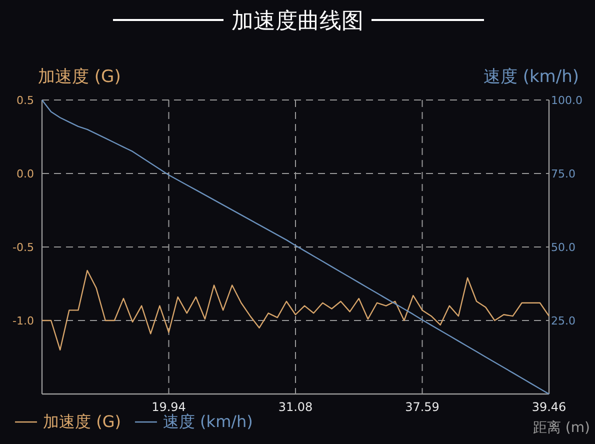 The image size is (595, 444). What do you see at coordinates (207, 421) in the screenshot?
I see `legend-label: 速度 (km/h)` at bounding box center [207, 421].